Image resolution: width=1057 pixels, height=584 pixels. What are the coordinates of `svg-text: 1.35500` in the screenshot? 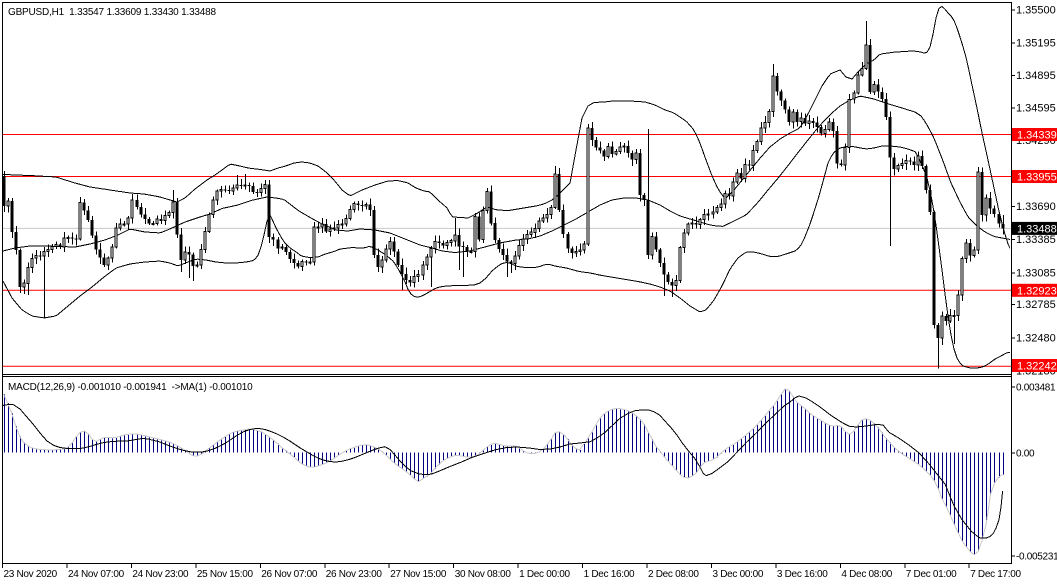 It's located at (1036, 11).